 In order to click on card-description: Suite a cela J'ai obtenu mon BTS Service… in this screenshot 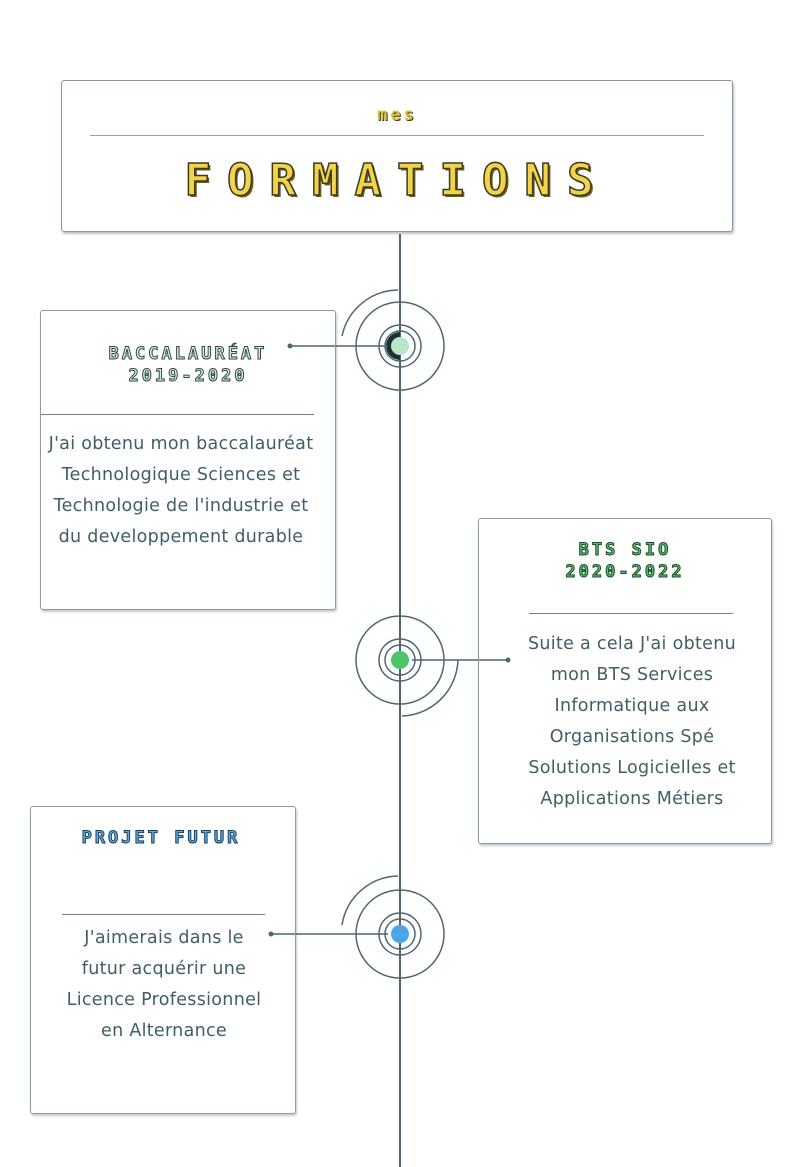, I will do `click(632, 721)`.